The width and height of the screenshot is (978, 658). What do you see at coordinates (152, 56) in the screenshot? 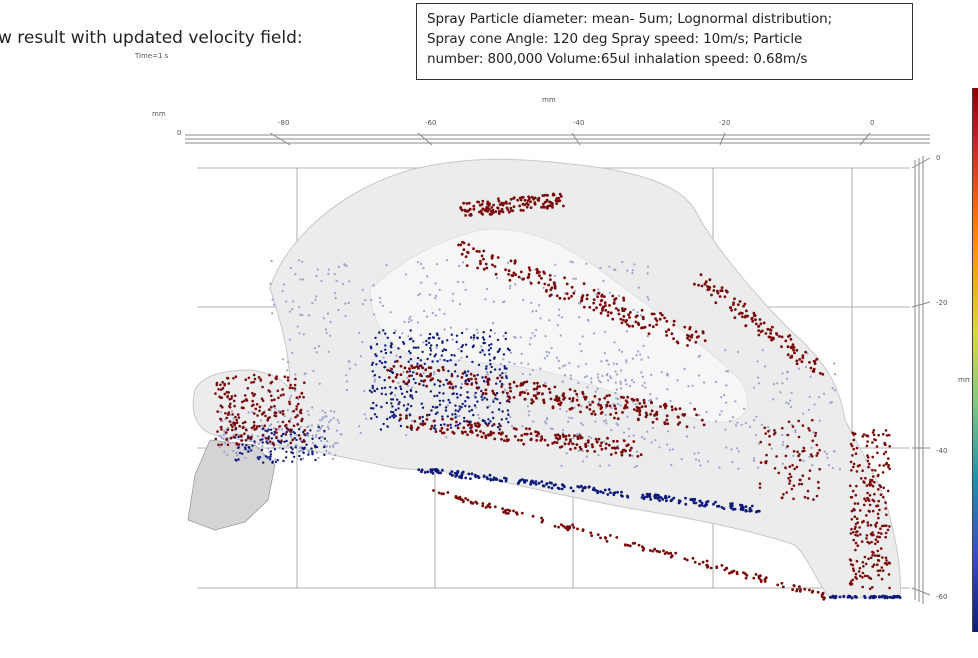
I see `time-label: Time=1 s` at bounding box center [152, 56].